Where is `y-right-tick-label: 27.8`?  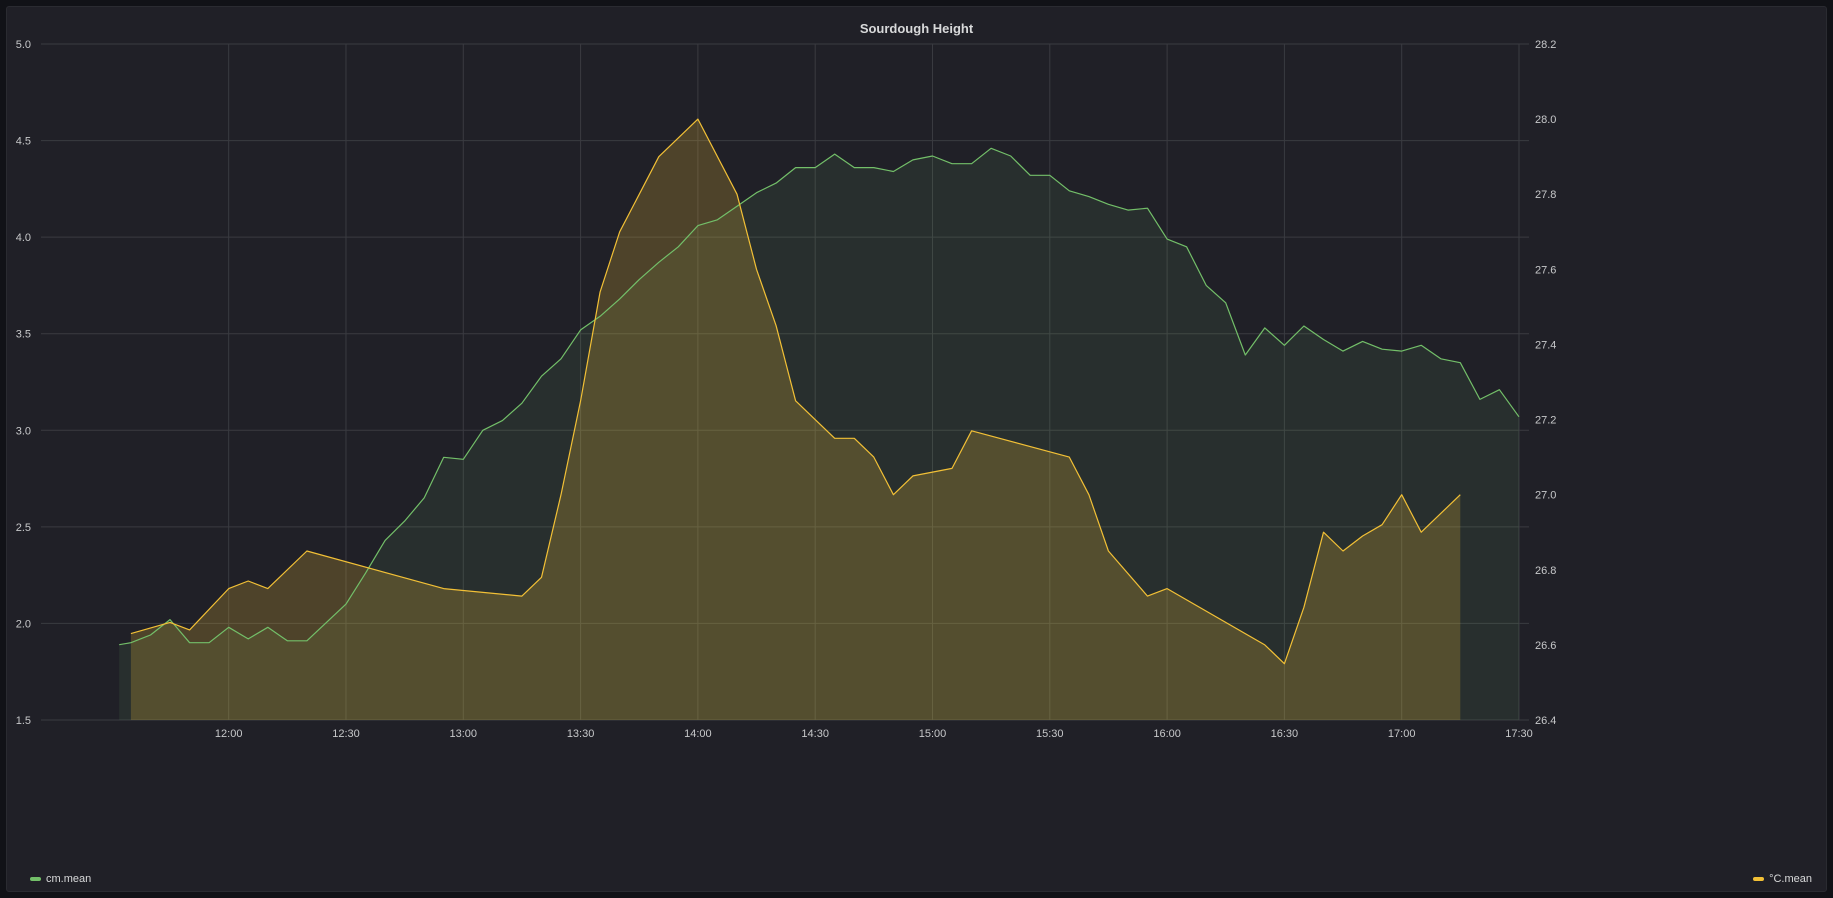 y-right-tick-label: 27.8 is located at coordinates (1545, 195).